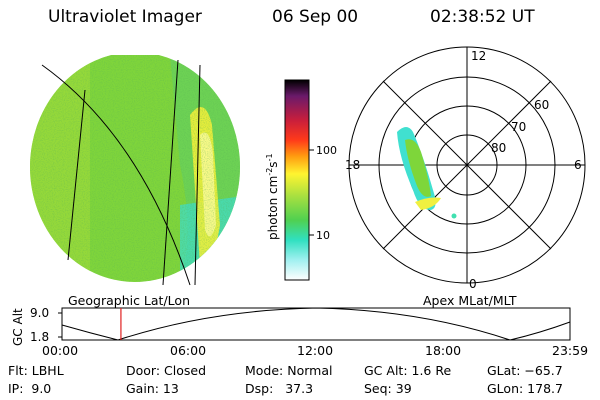  I want to click on colorbar: 100 10 photon cm-2s-1, so click(301, 180).